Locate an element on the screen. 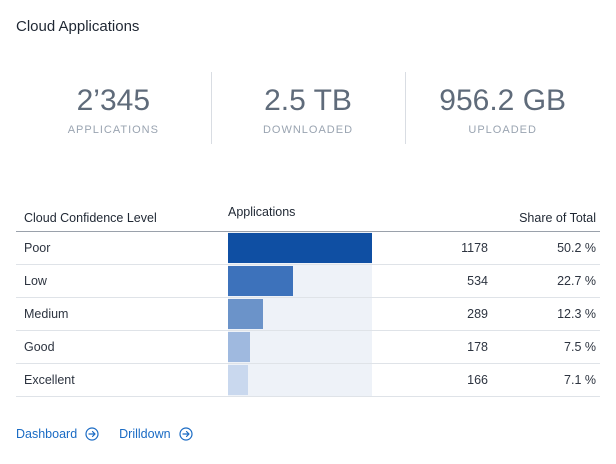 This screenshot has height=464, width=616. table-row: Excellent 166 7.1 % is located at coordinates (308, 380).